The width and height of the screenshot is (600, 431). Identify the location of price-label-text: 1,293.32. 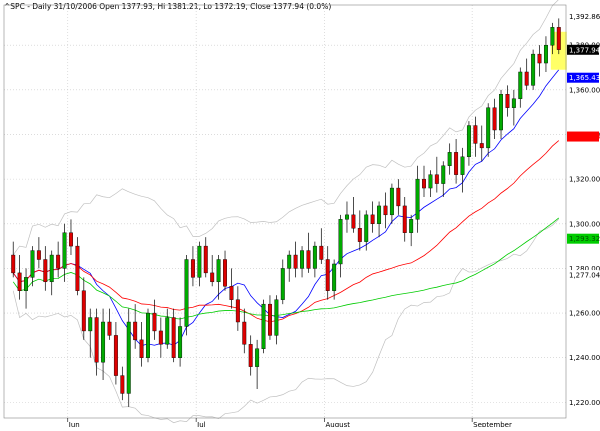
(584, 239).